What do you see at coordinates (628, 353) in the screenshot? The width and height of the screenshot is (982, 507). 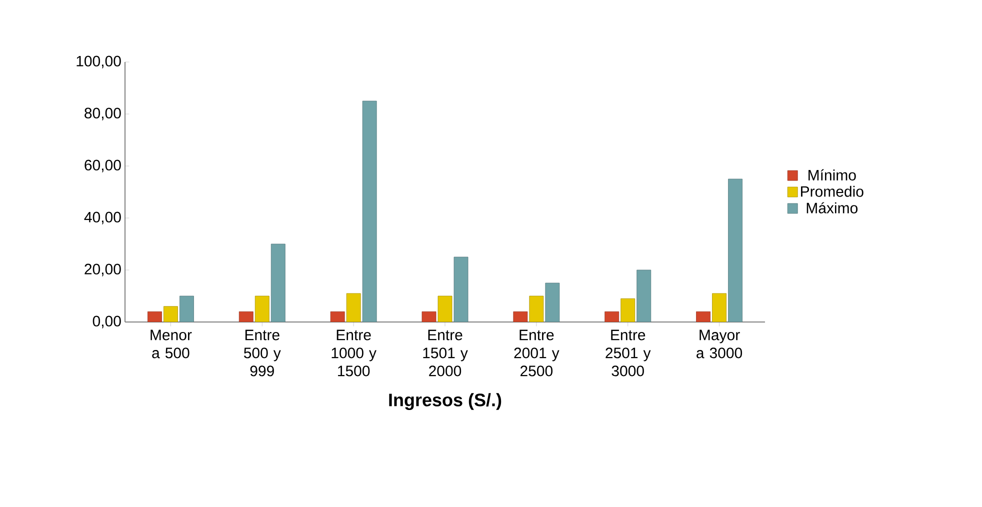 I see `x-tick-label: Entre 2501 y 3000` at bounding box center [628, 353].